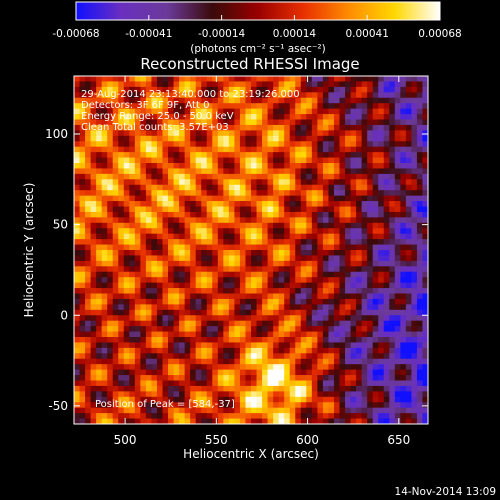 The height and width of the screenshot is (500, 500). Describe the element at coordinates (157, 116) in the screenshot. I see `annotation-energy: Energy Range: 25.0 - 50.0 keV` at that location.